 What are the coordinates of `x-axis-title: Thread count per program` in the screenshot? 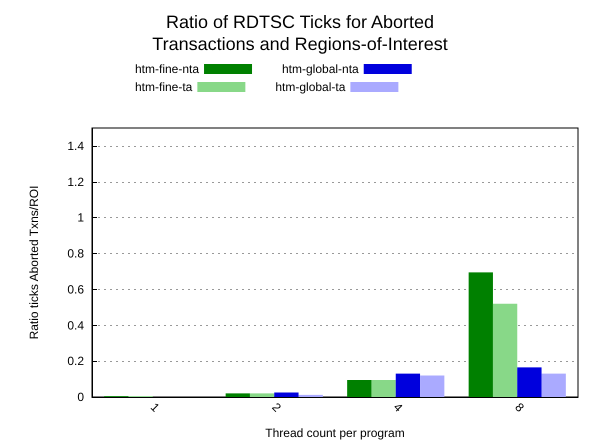 It's located at (335, 433).